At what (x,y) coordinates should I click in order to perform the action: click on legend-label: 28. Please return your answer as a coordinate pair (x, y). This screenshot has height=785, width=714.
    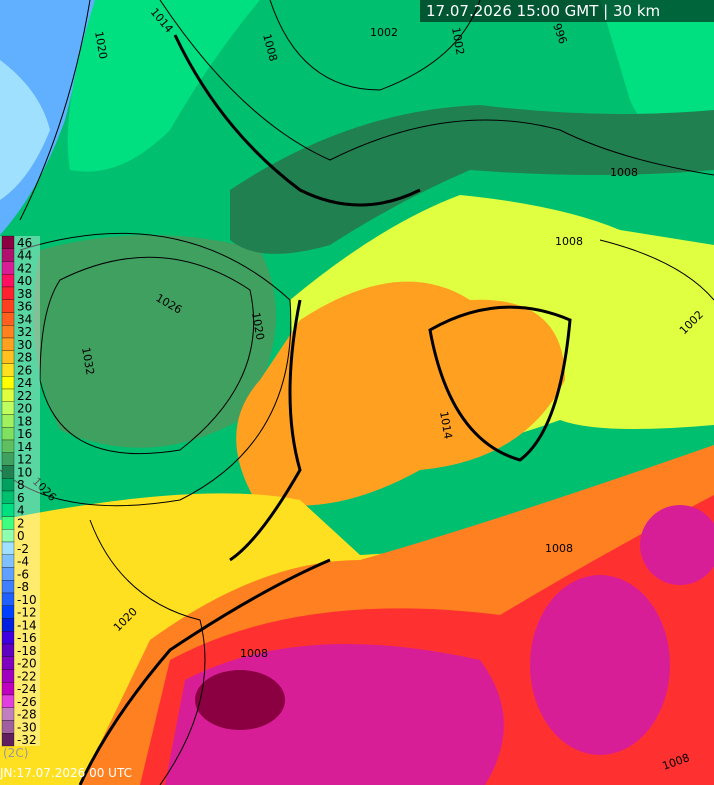
    Looking at the image, I should click on (24, 358).